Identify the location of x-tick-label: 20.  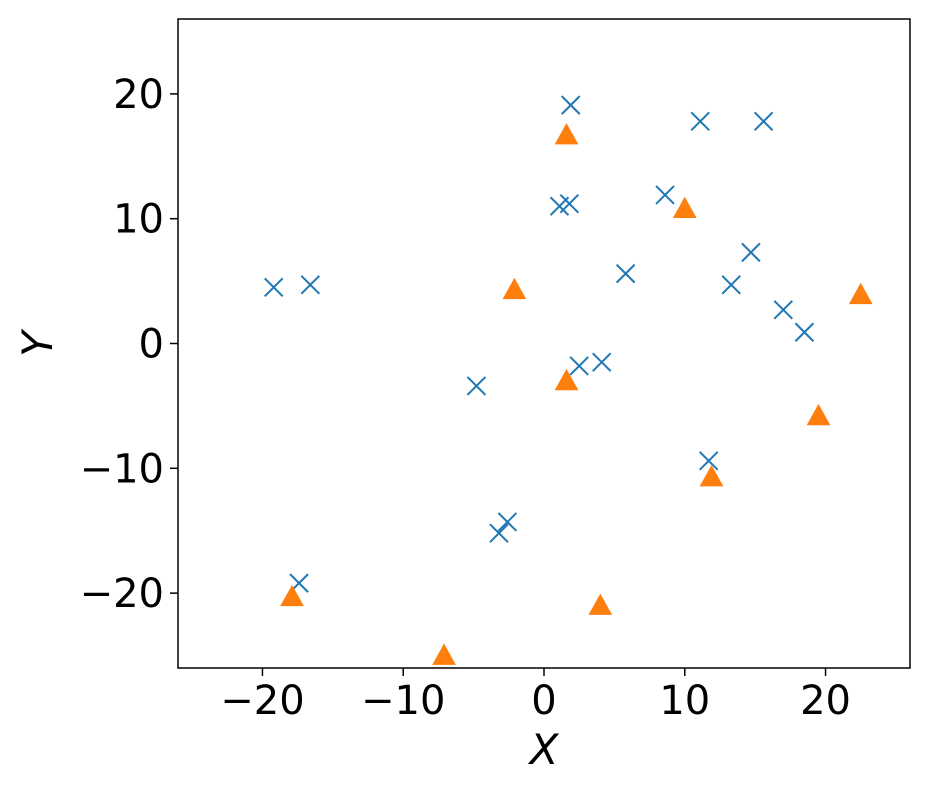
(825, 701).